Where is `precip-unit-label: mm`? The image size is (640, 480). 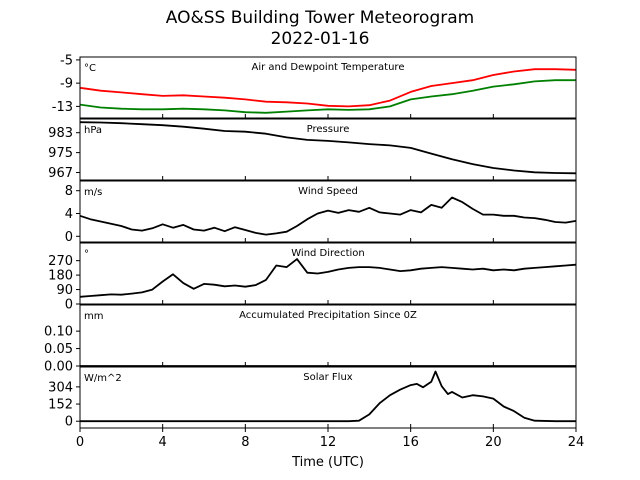
precip-unit-label: mm is located at coordinates (93, 316).